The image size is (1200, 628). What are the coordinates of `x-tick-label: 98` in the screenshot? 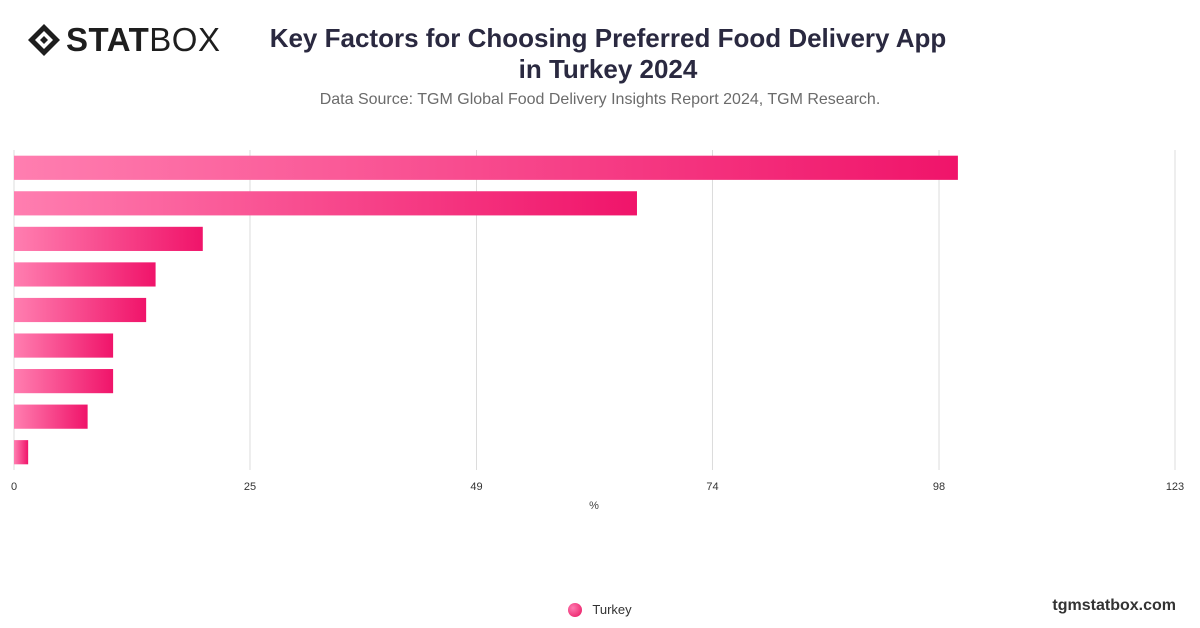 It's located at (939, 487).